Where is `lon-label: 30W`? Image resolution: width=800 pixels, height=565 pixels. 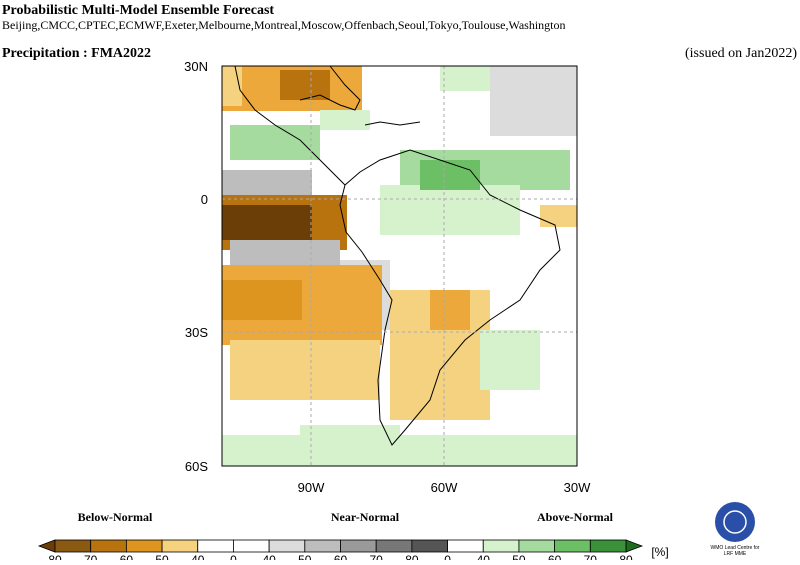 lon-label: 30W is located at coordinates (577, 487).